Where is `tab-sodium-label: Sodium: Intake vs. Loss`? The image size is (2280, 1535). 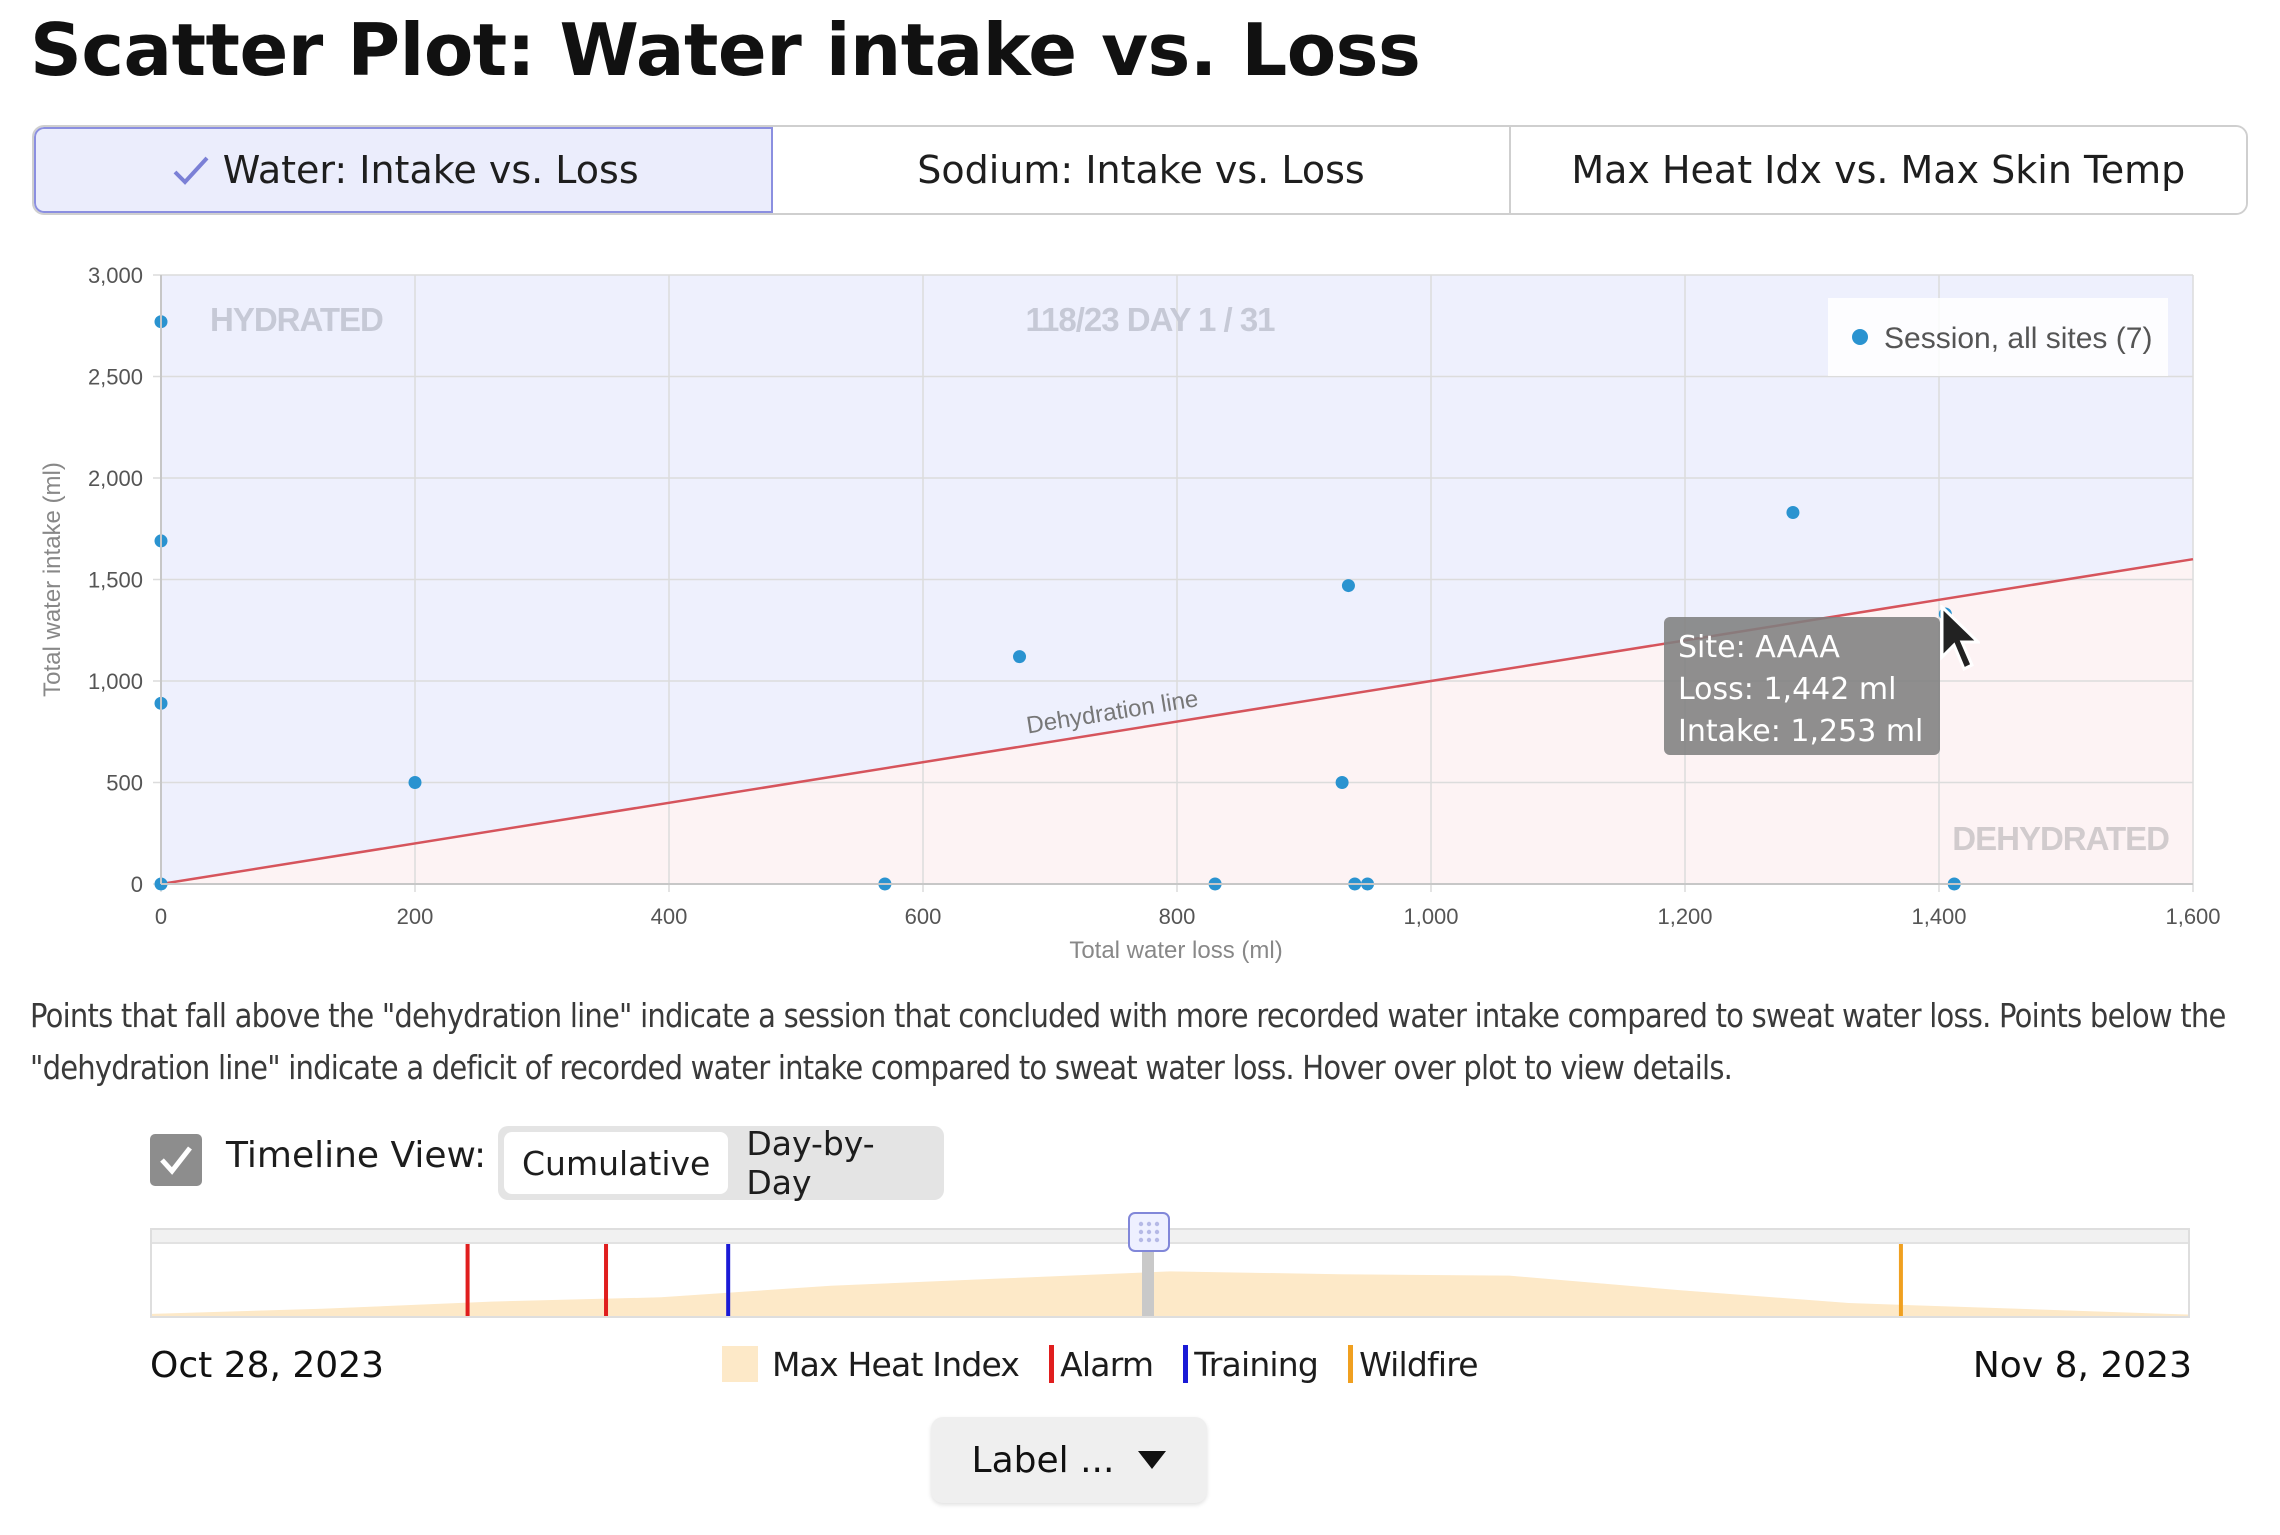 tab-sodium-label: Sodium: Intake vs. Loss is located at coordinates (1141, 170).